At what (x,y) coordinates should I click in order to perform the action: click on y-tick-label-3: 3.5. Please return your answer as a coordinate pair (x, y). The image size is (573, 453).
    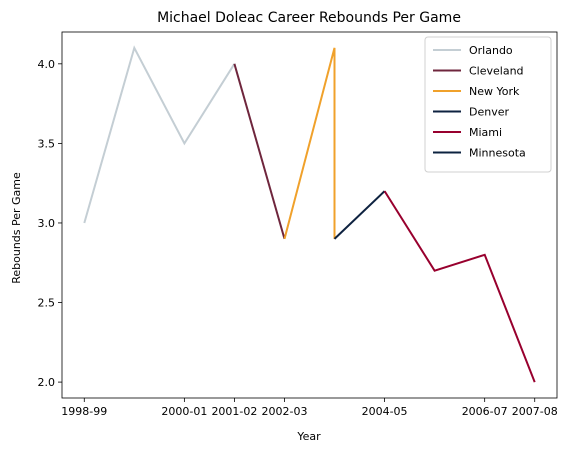
    Looking at the image, I should click on (47, 143).